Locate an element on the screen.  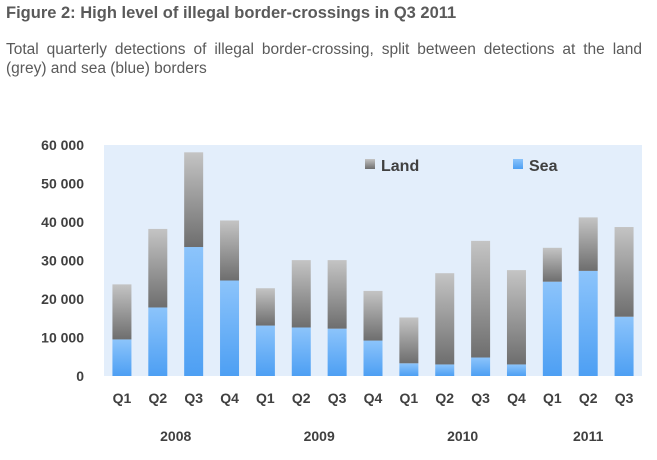
legend-label-sea: Sea is located at coordinates (543, 166).